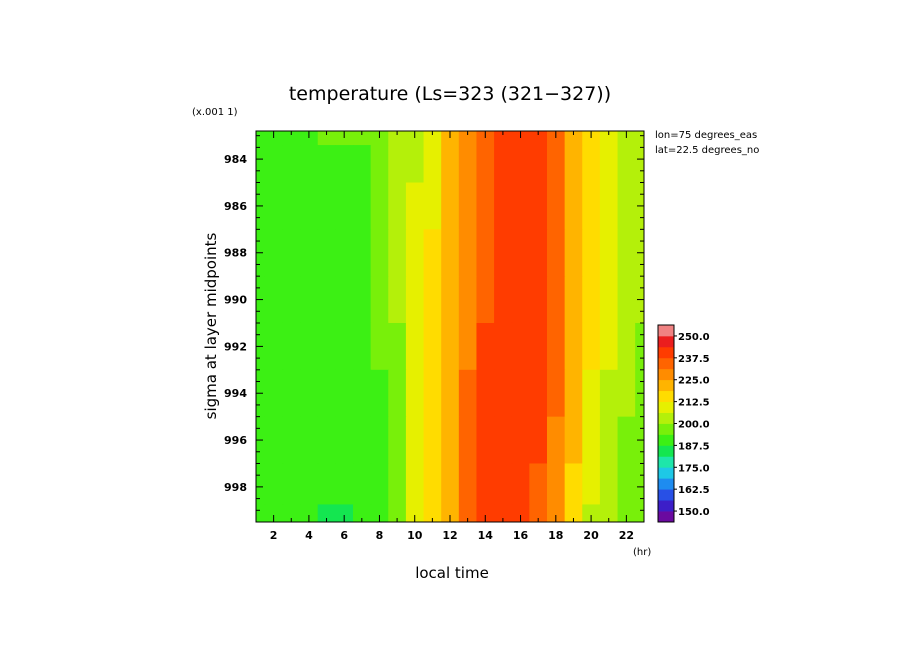 The image size is (904, 654). I want to click on colorbar-tick-label: 212.5, so click(694, 403).